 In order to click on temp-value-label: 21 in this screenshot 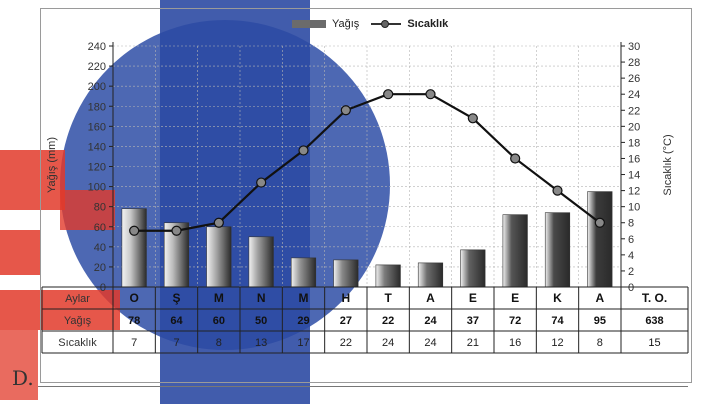, I will do `click(473, 343)`.